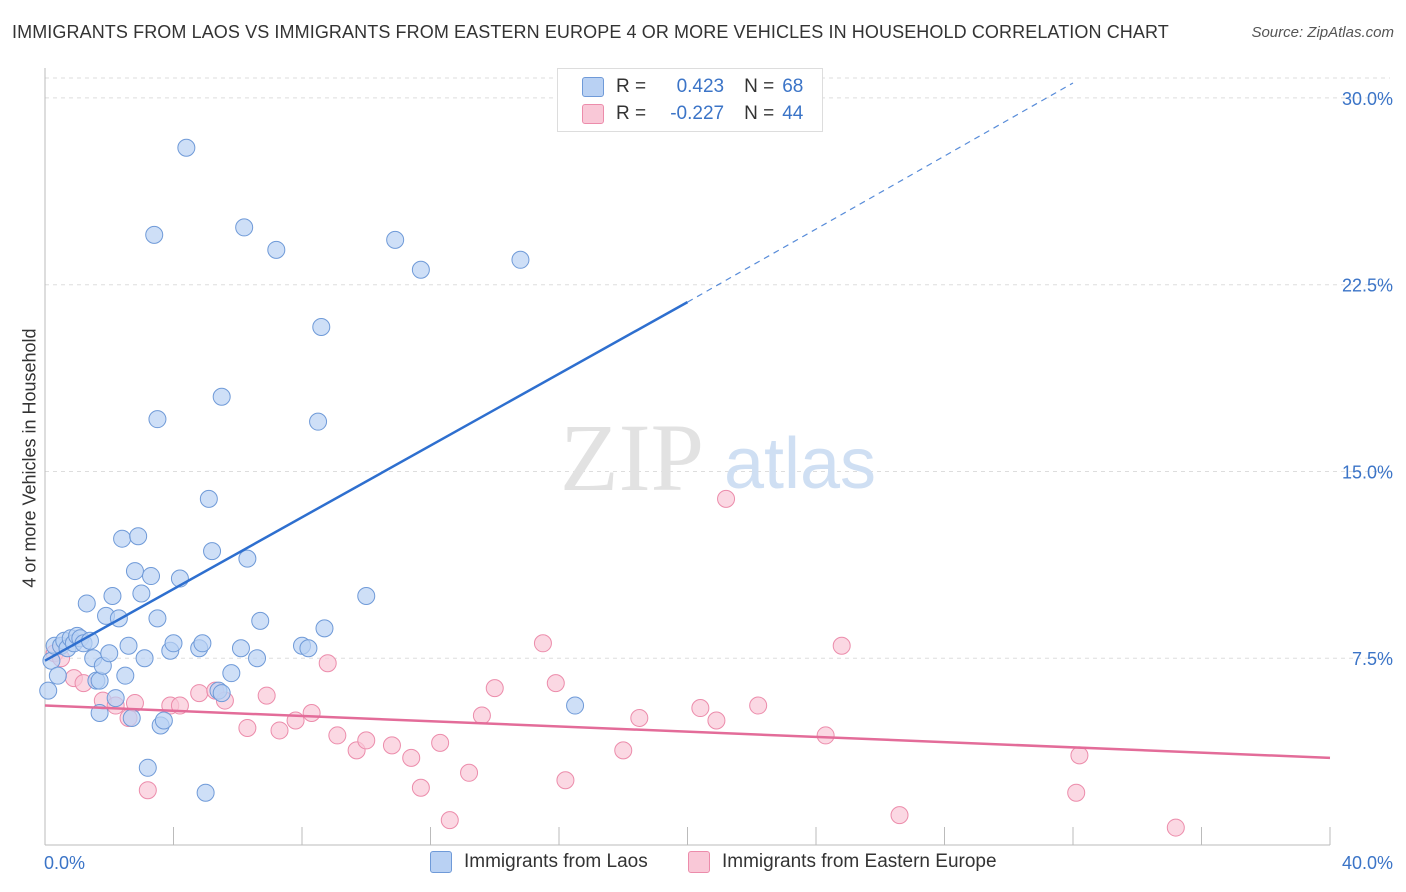  Describe the element at coordinates (1367, 99) in the screenshot. I see `y-tick-label: 30.0%` at that location.